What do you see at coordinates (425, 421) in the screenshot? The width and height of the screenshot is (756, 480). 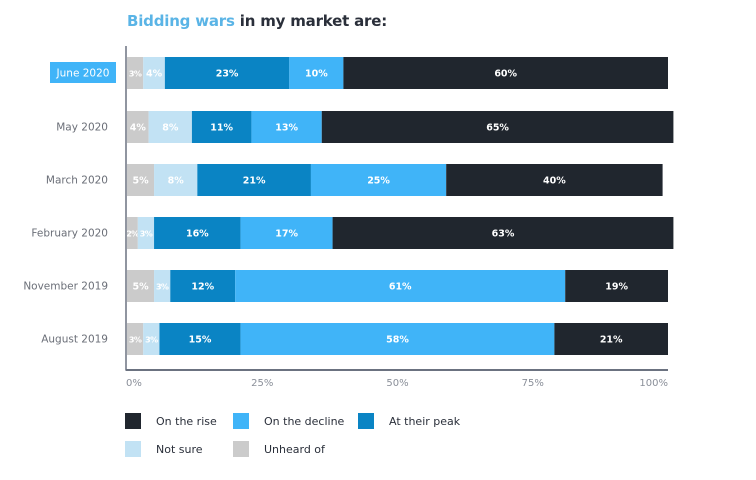 I see `legend-label: At their peak` at bounding box center [425, 421].